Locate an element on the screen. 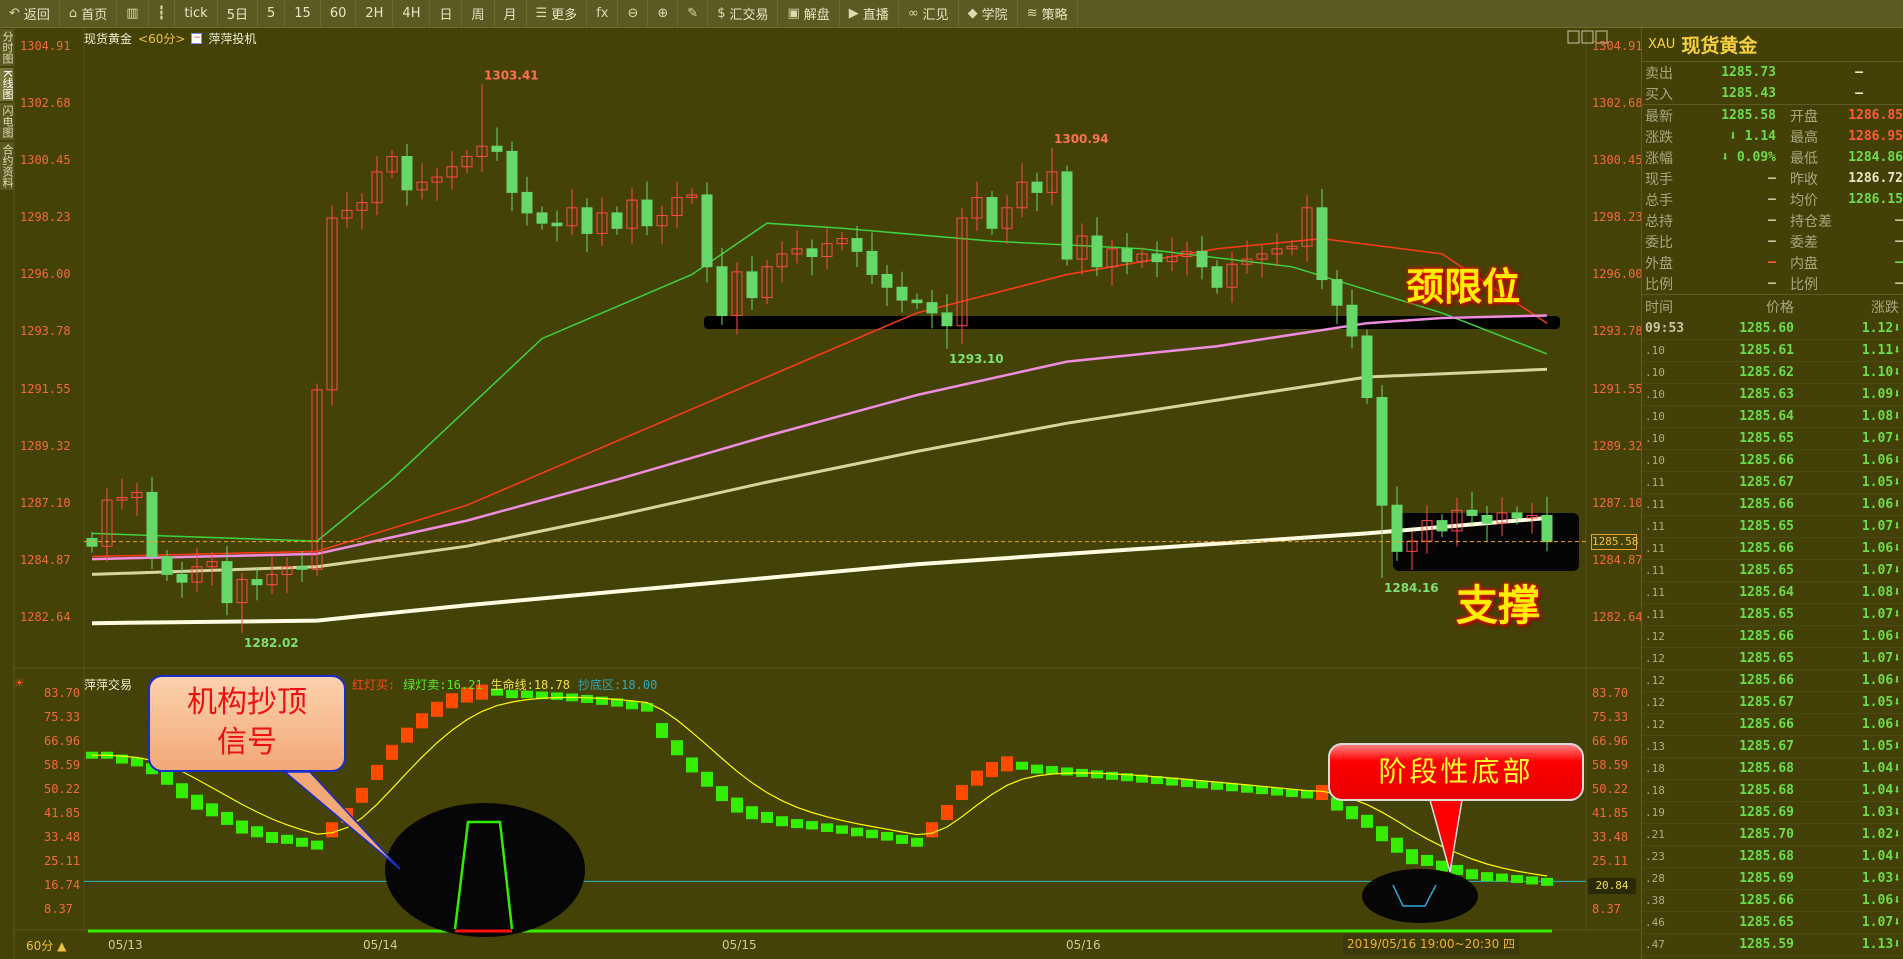  tick-change-value: 1.07 is located at coordinates (1877, 570).